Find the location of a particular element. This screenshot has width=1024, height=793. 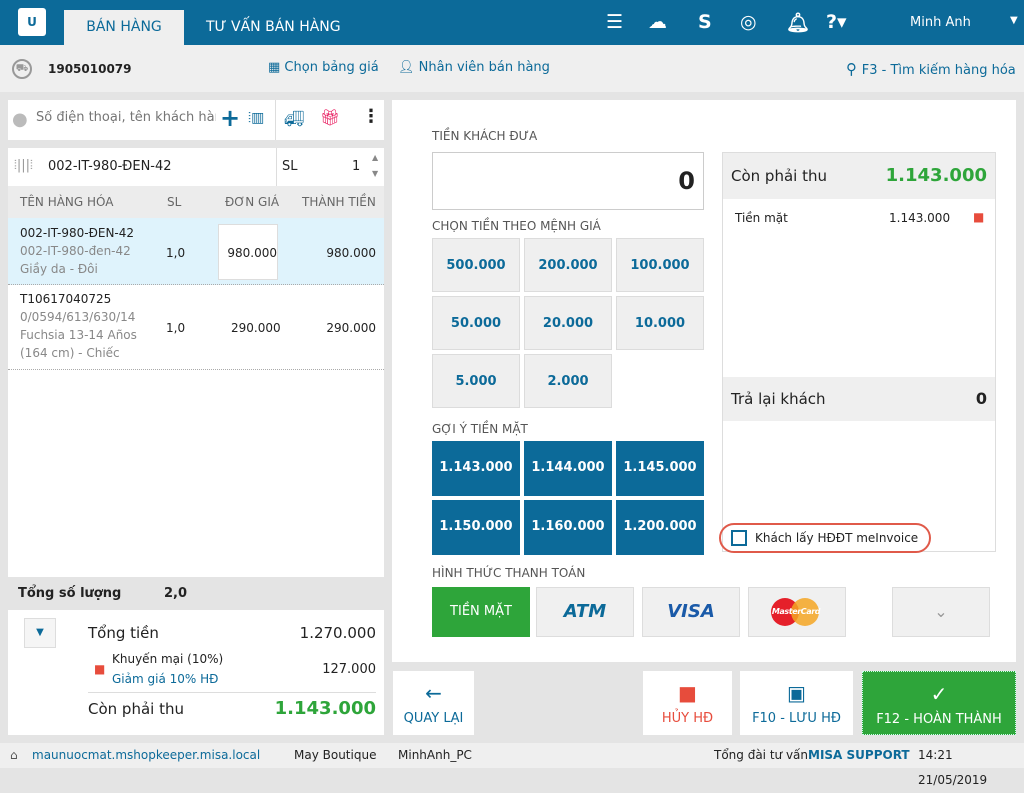

given-label: TIỀN KHÁCH ĐƯA is located at coordinates (485, 136).